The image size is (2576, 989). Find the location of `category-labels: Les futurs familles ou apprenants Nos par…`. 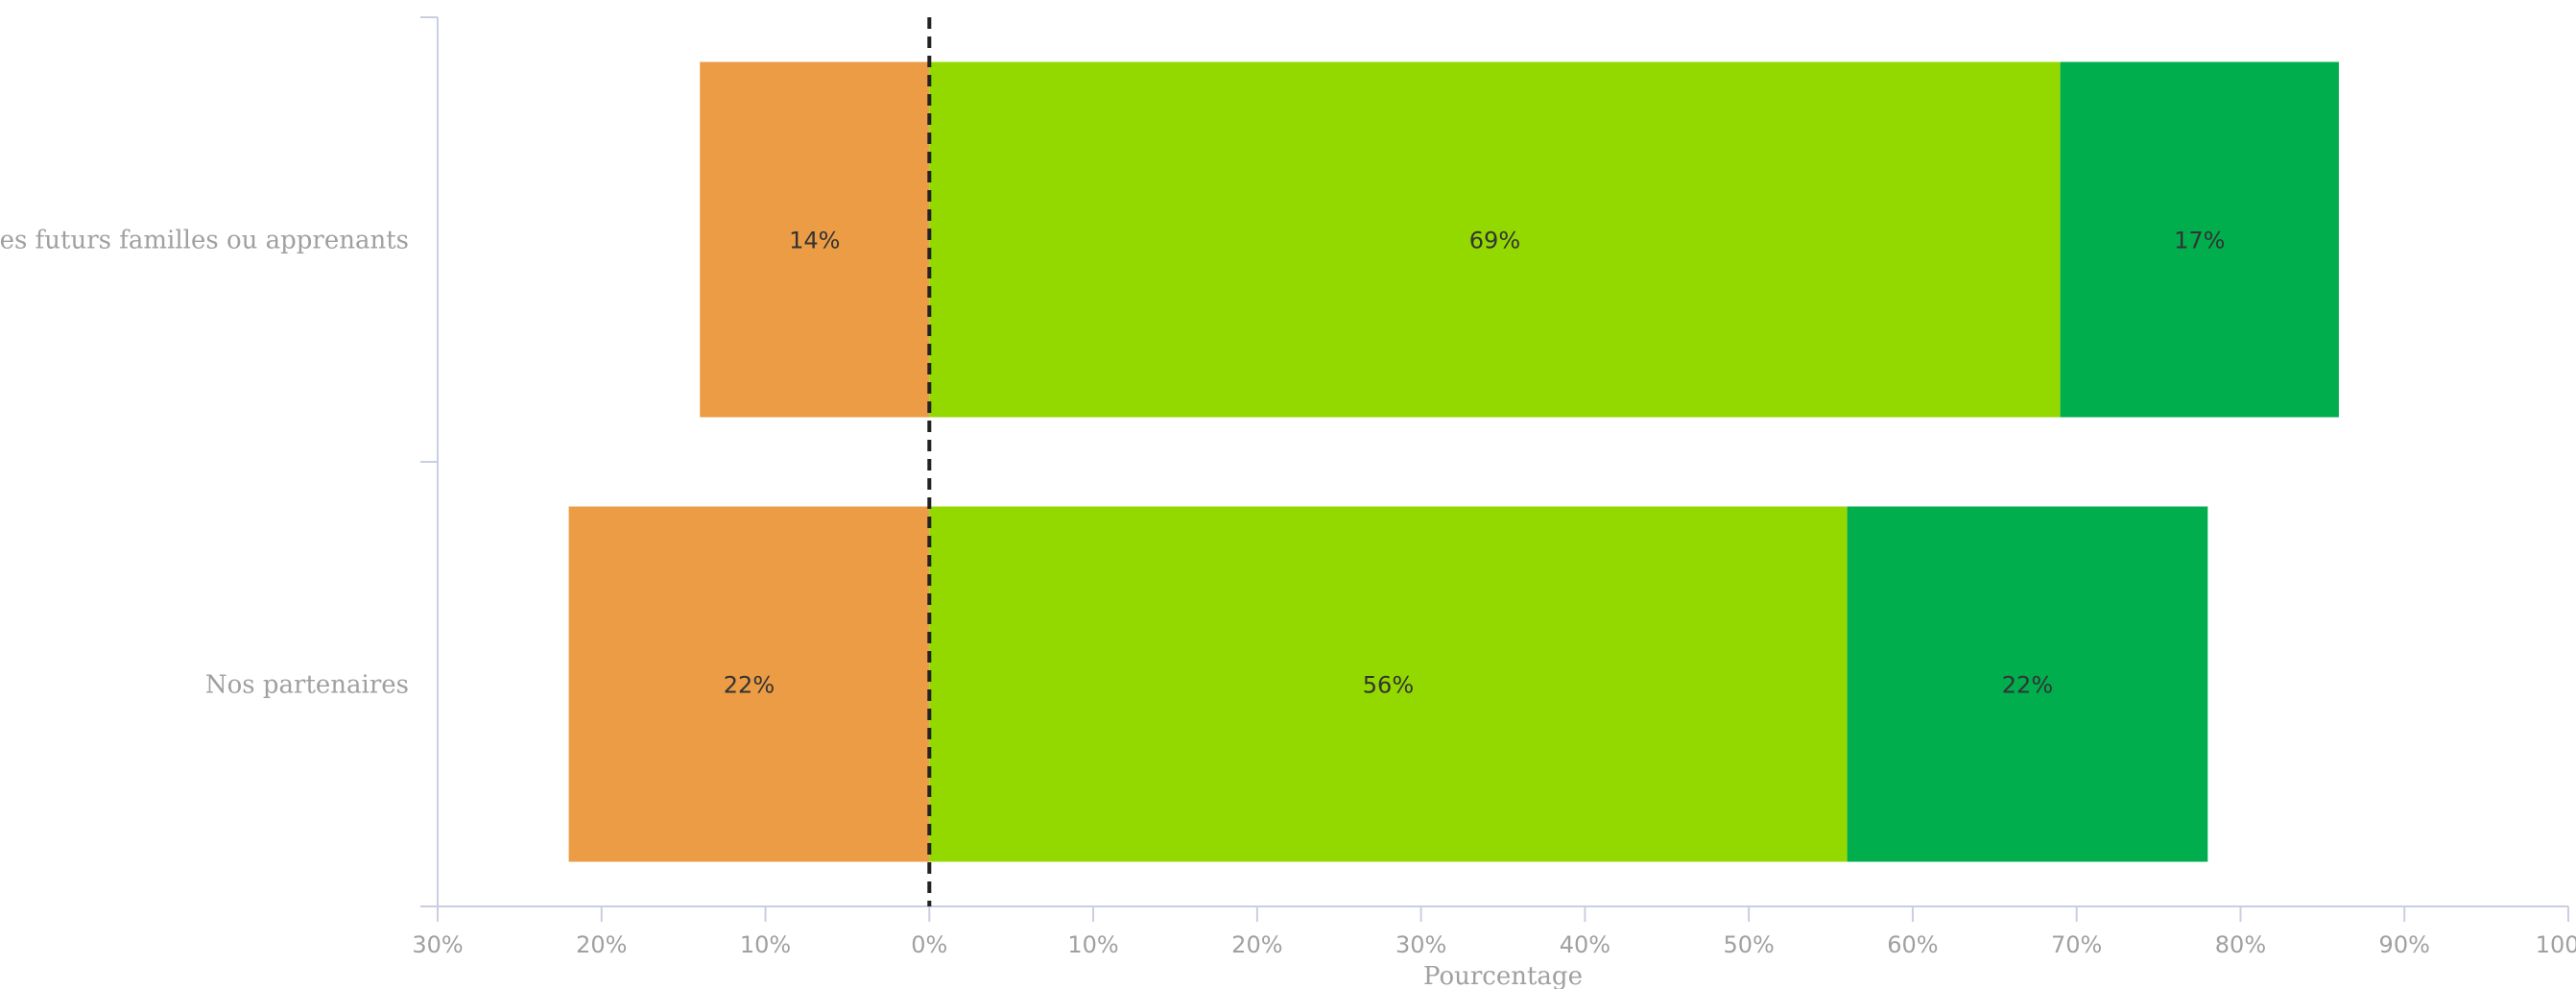

category-labels: Les futurs familles ou apprenants Nos par… is located at coordinates (204, 463).